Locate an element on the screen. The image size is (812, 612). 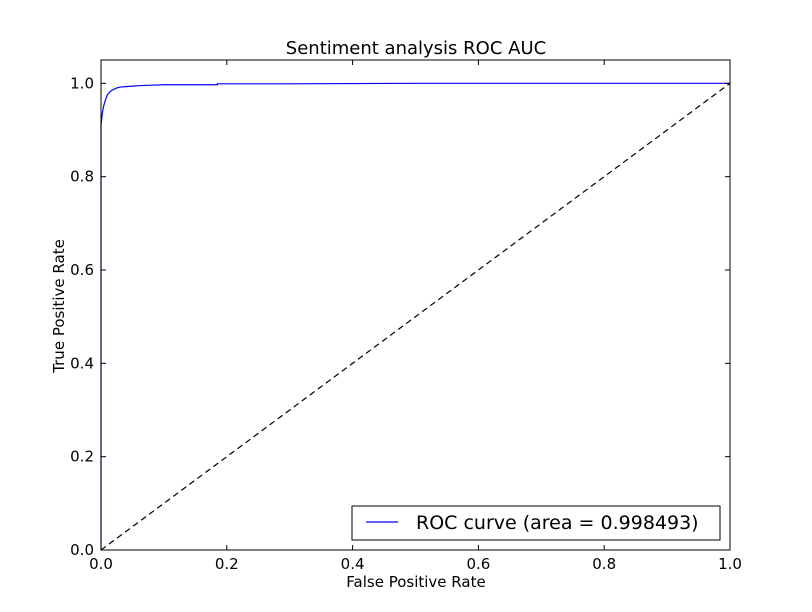
x-tick-label: 1.0 is located at coordinates (730, 564).